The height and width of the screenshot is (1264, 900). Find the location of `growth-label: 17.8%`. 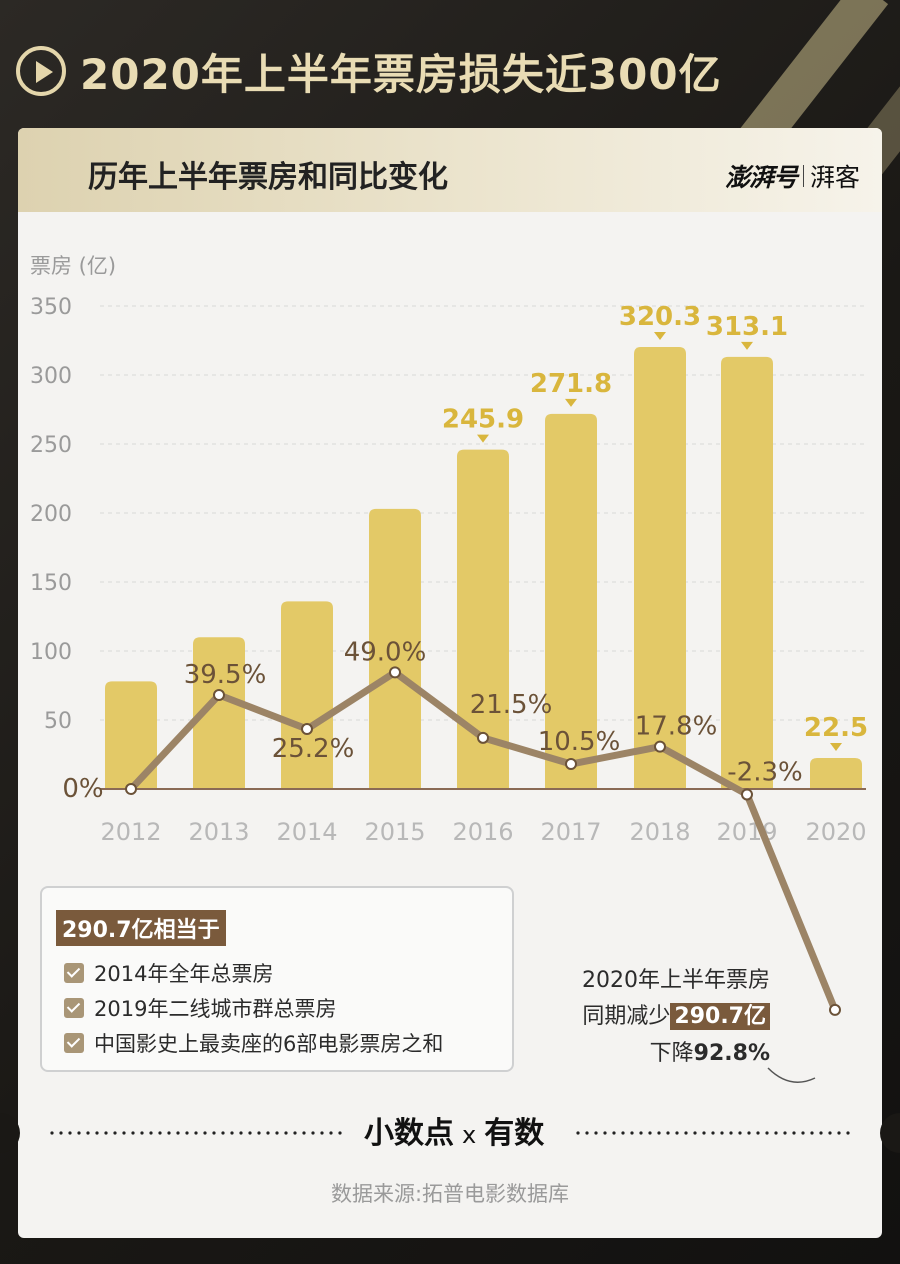

growth-label: 17.8% is located at coordinates (676, 727).